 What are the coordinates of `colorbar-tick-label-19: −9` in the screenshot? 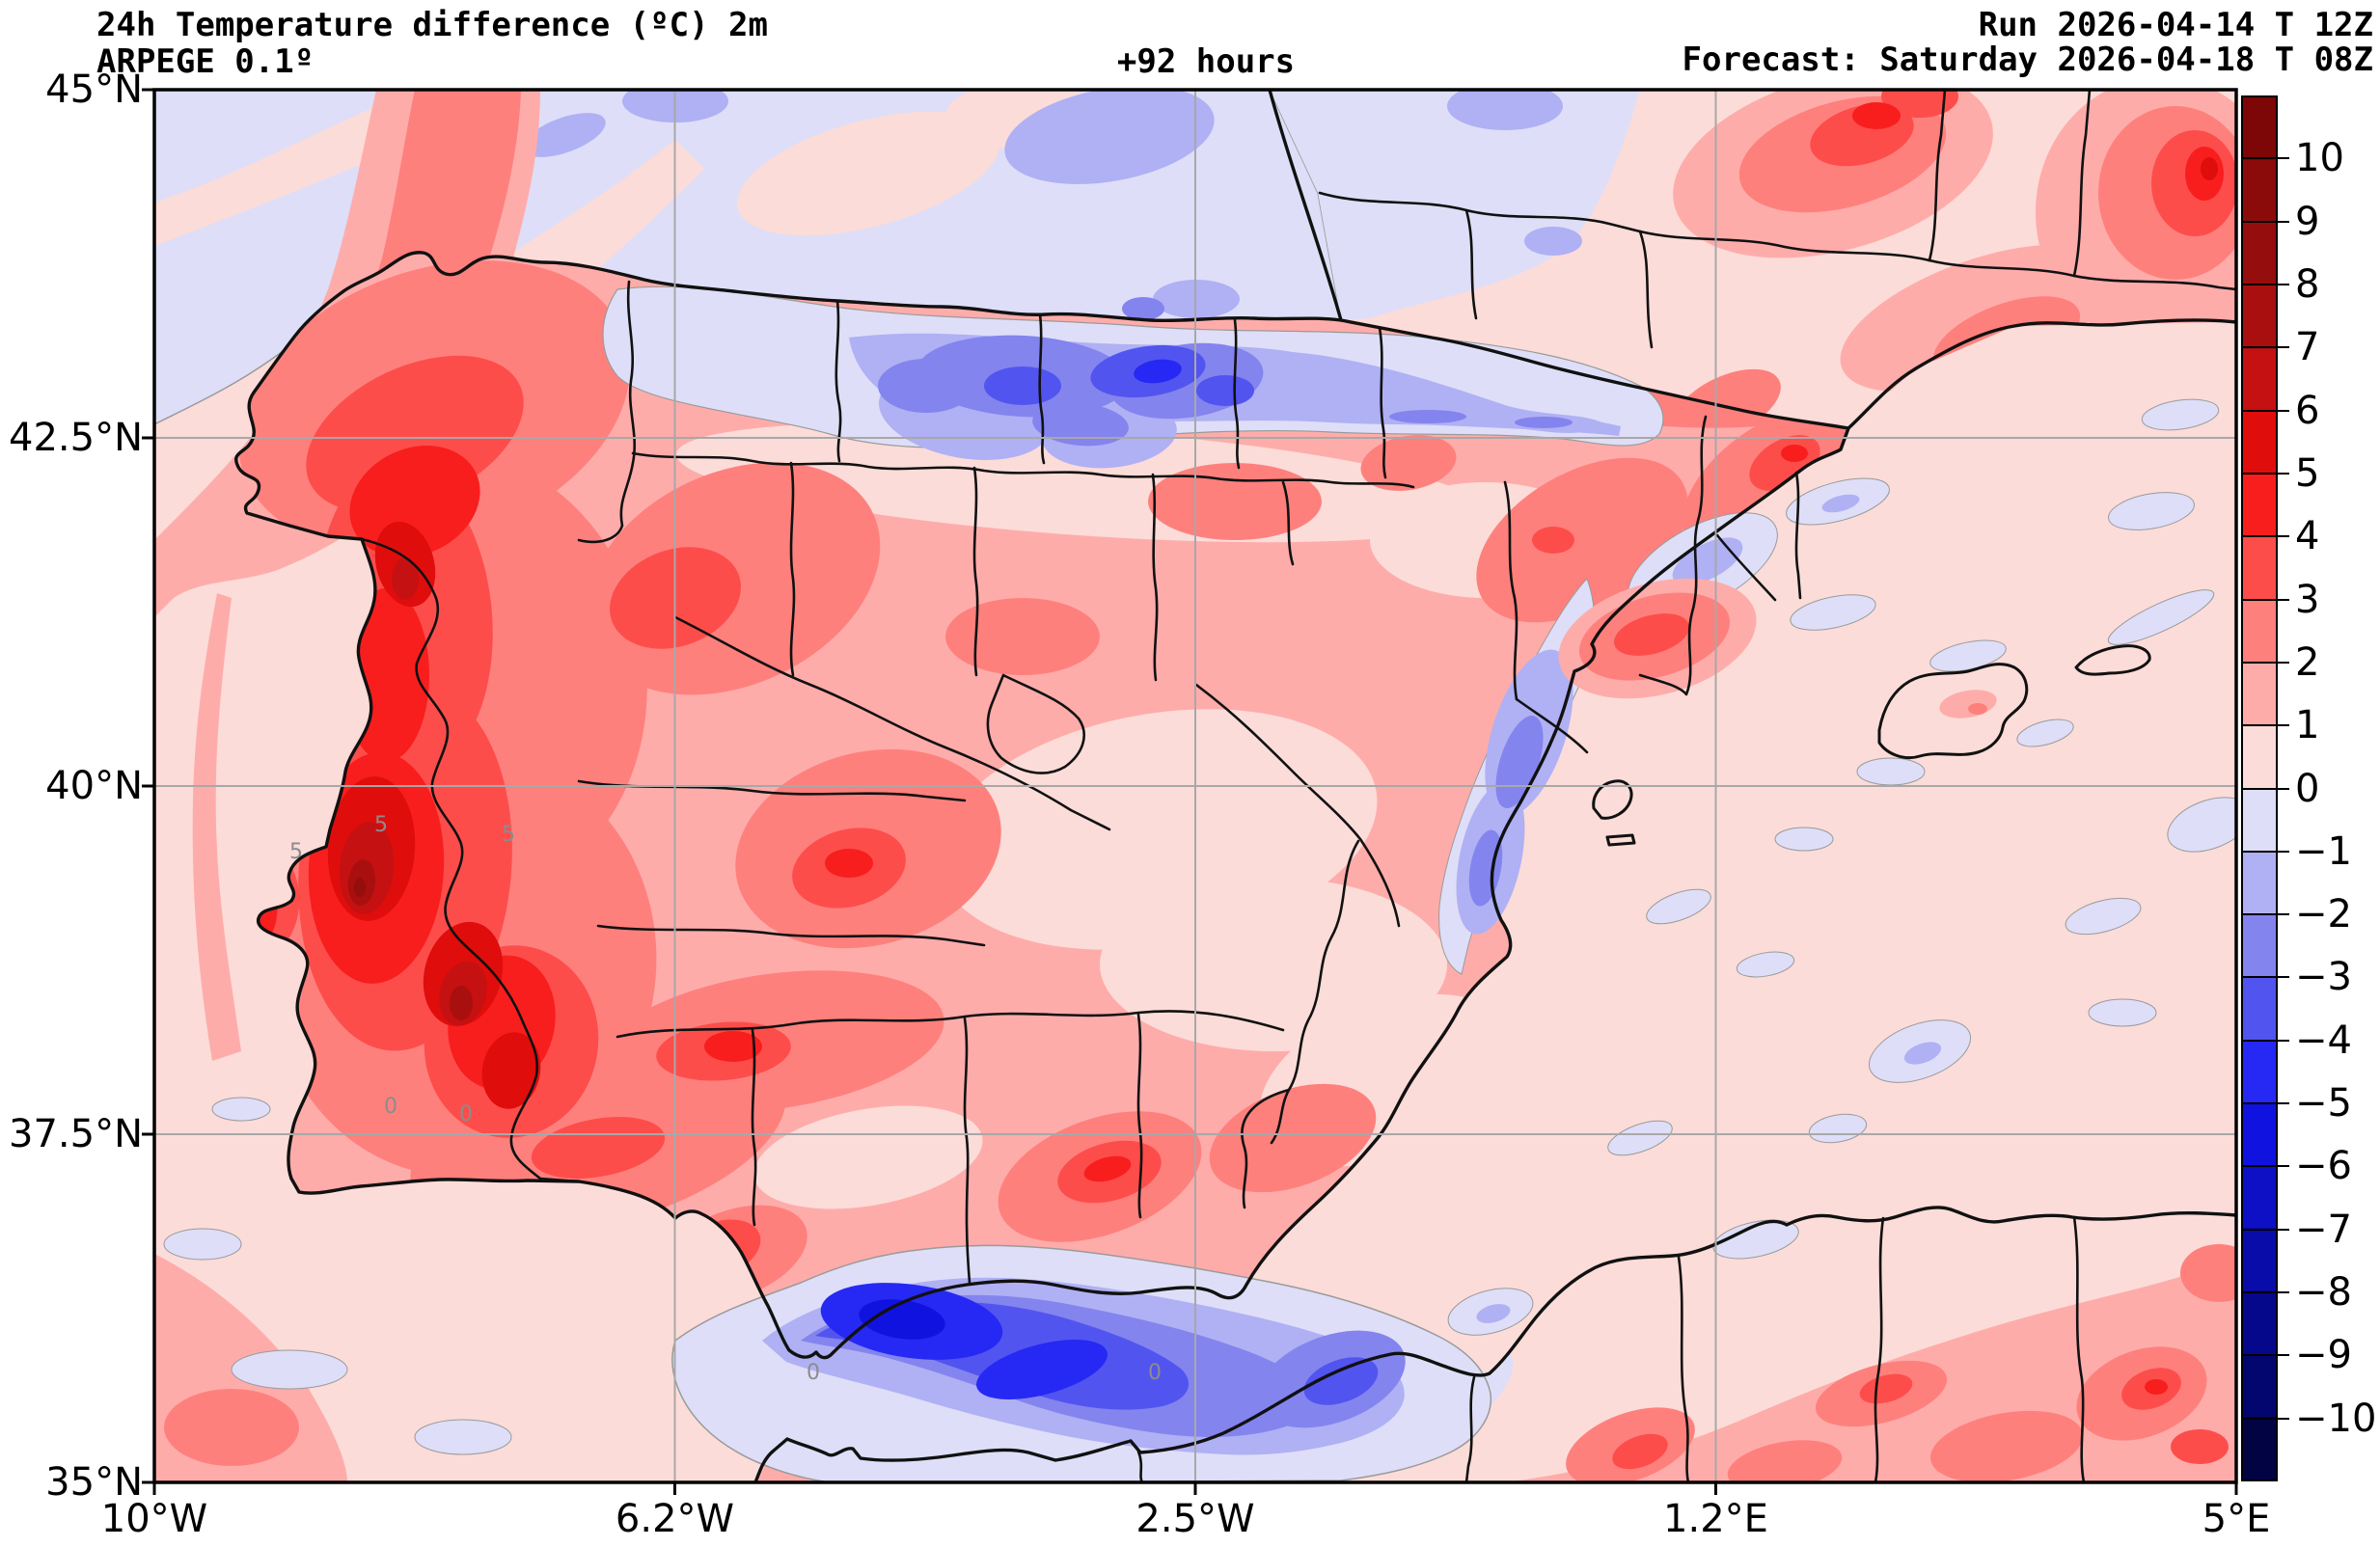 It's located at (2324, 1355).